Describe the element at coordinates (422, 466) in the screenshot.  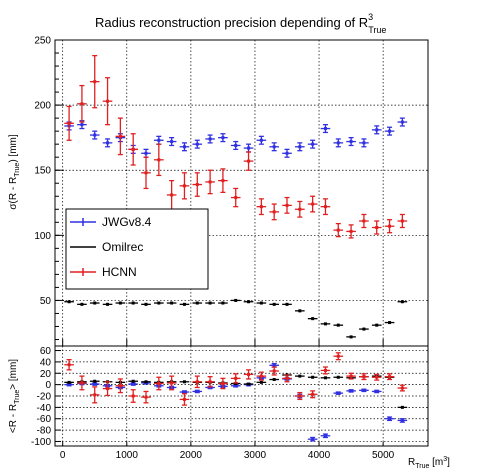
I see `x-axis-label-sub: True` at that location.